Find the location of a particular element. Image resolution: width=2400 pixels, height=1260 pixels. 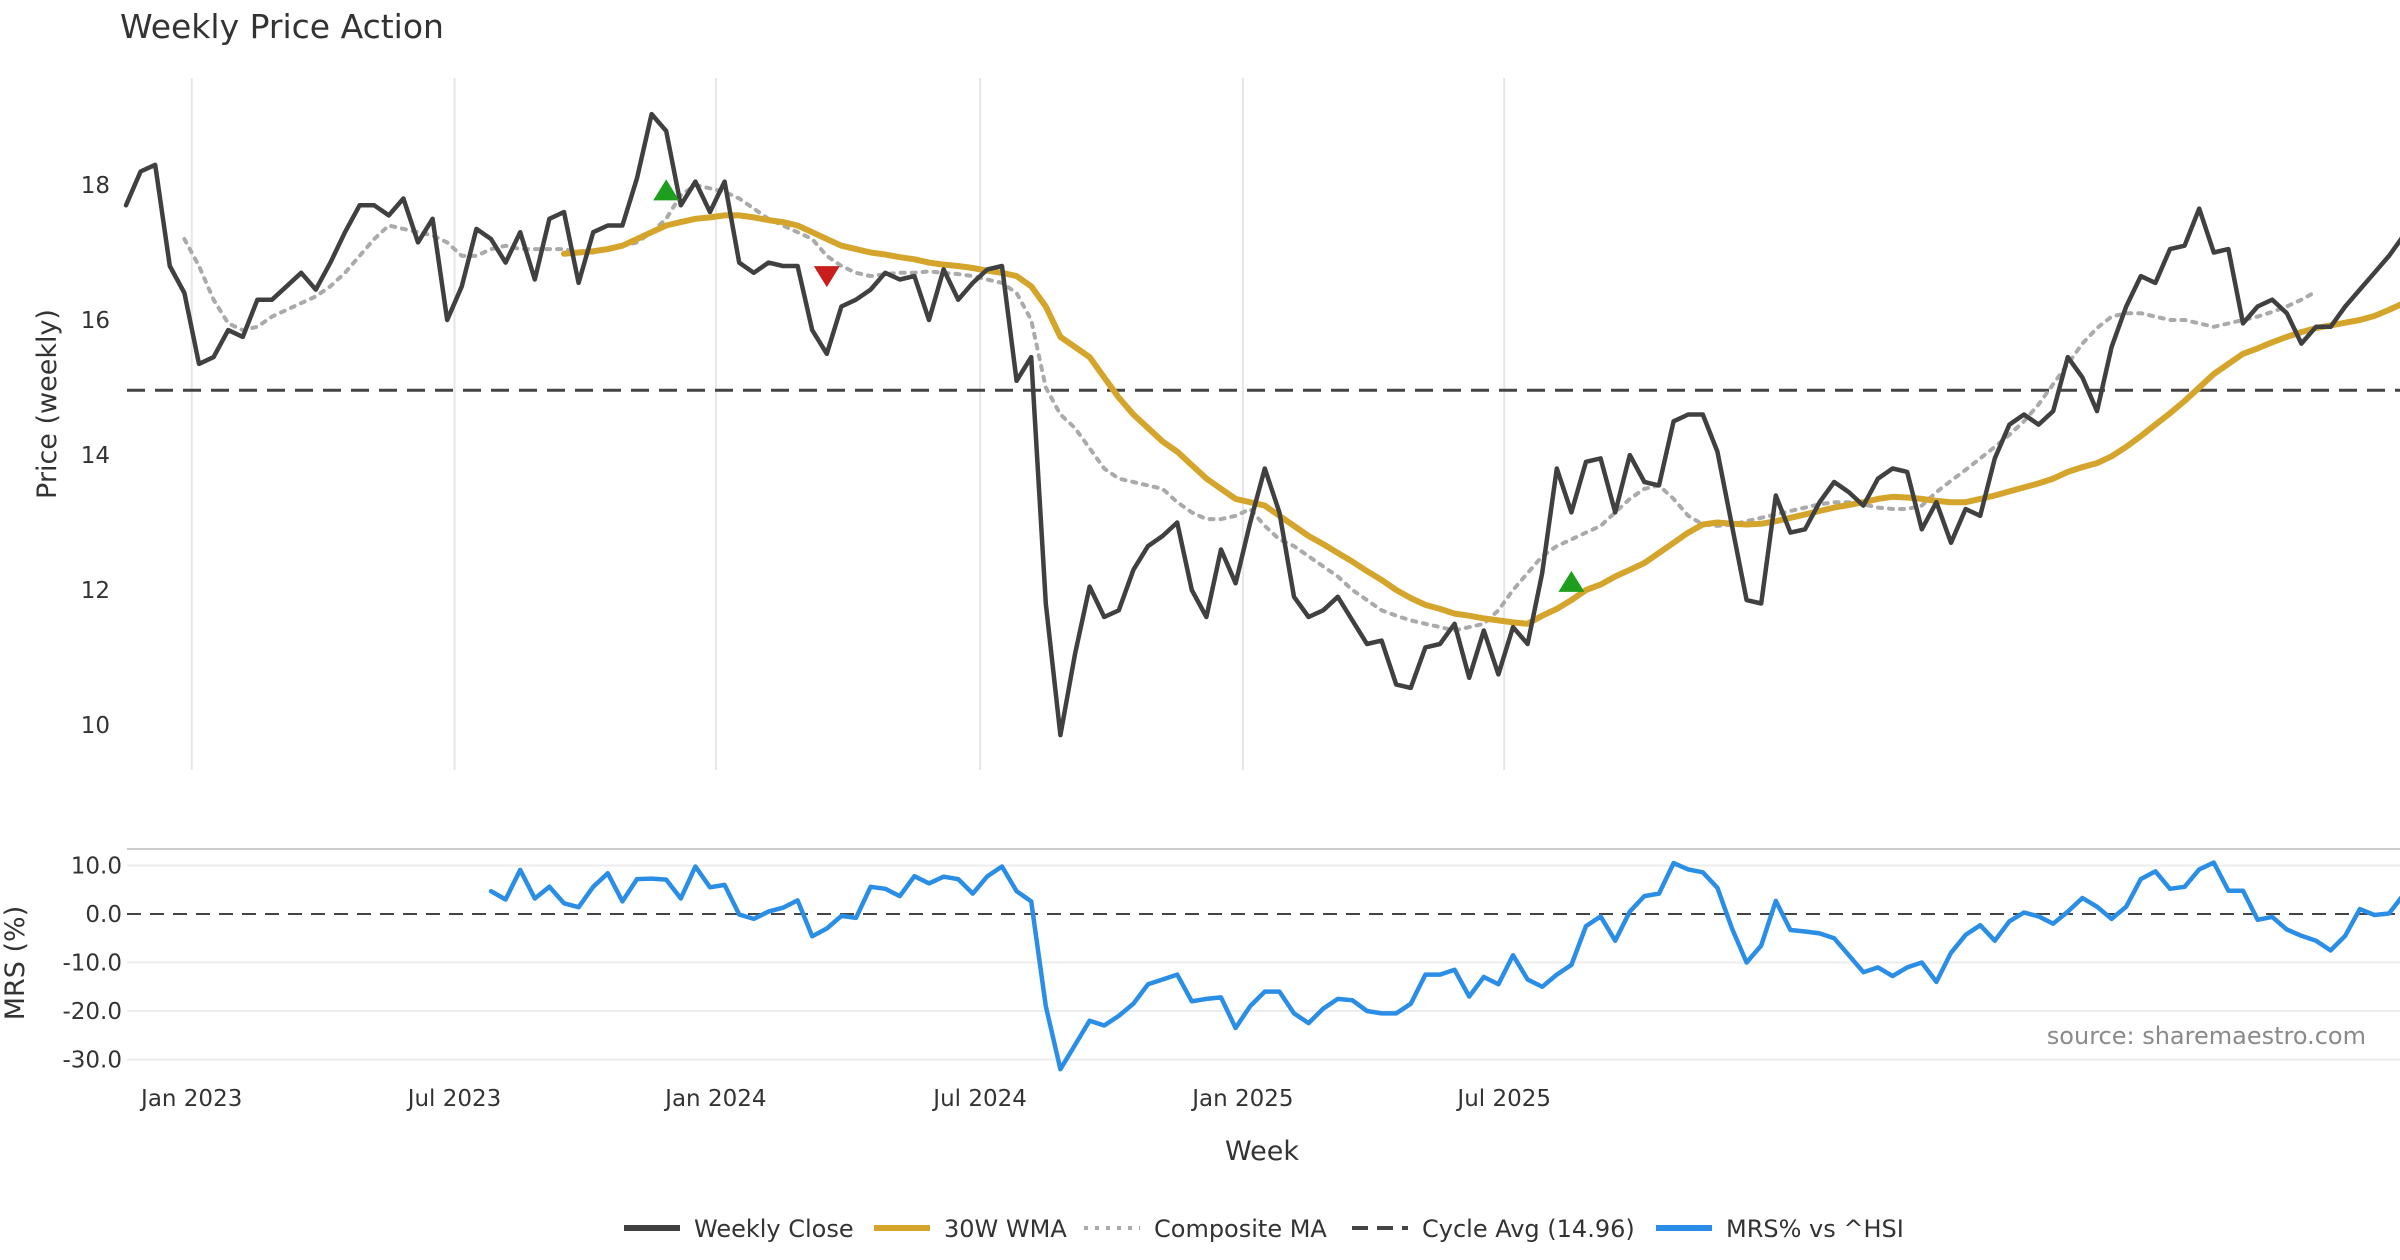

mrs-y-tick-label: -10.0 is located at coordinates (92, 964).